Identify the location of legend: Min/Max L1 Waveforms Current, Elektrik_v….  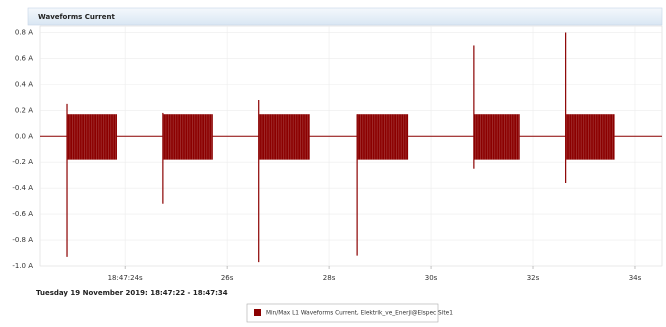
(353, 313).